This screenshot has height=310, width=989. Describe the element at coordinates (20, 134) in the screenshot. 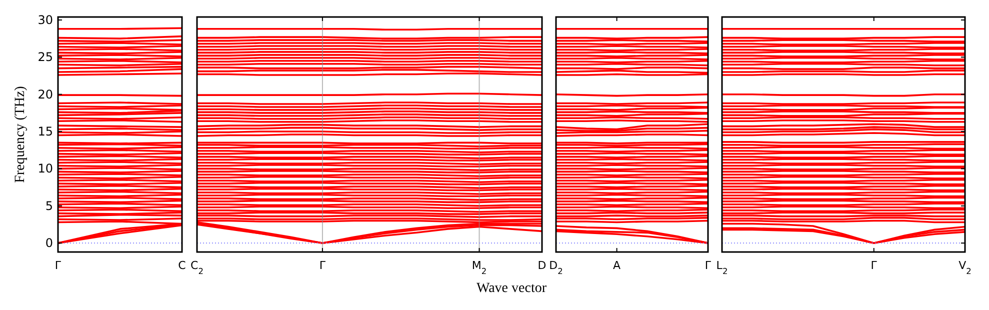

I see `y-axis-title: Frequency (THz)` at that location.